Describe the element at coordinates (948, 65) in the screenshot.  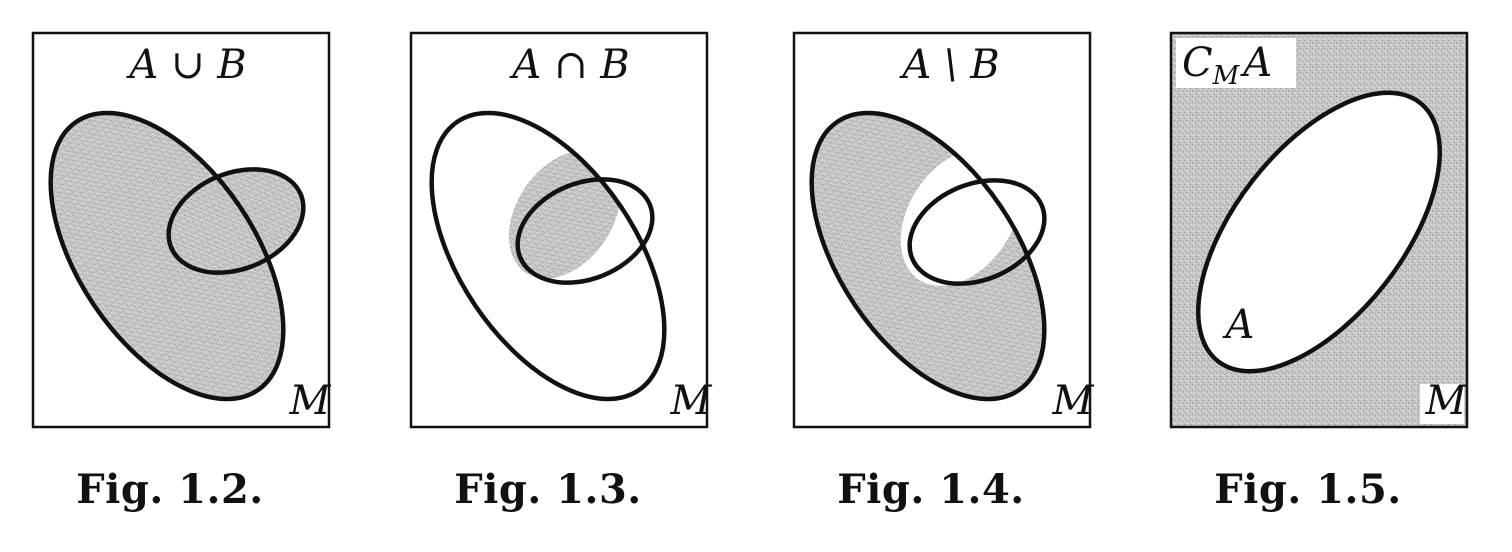
I see `figure-title: A \ B` at that location.